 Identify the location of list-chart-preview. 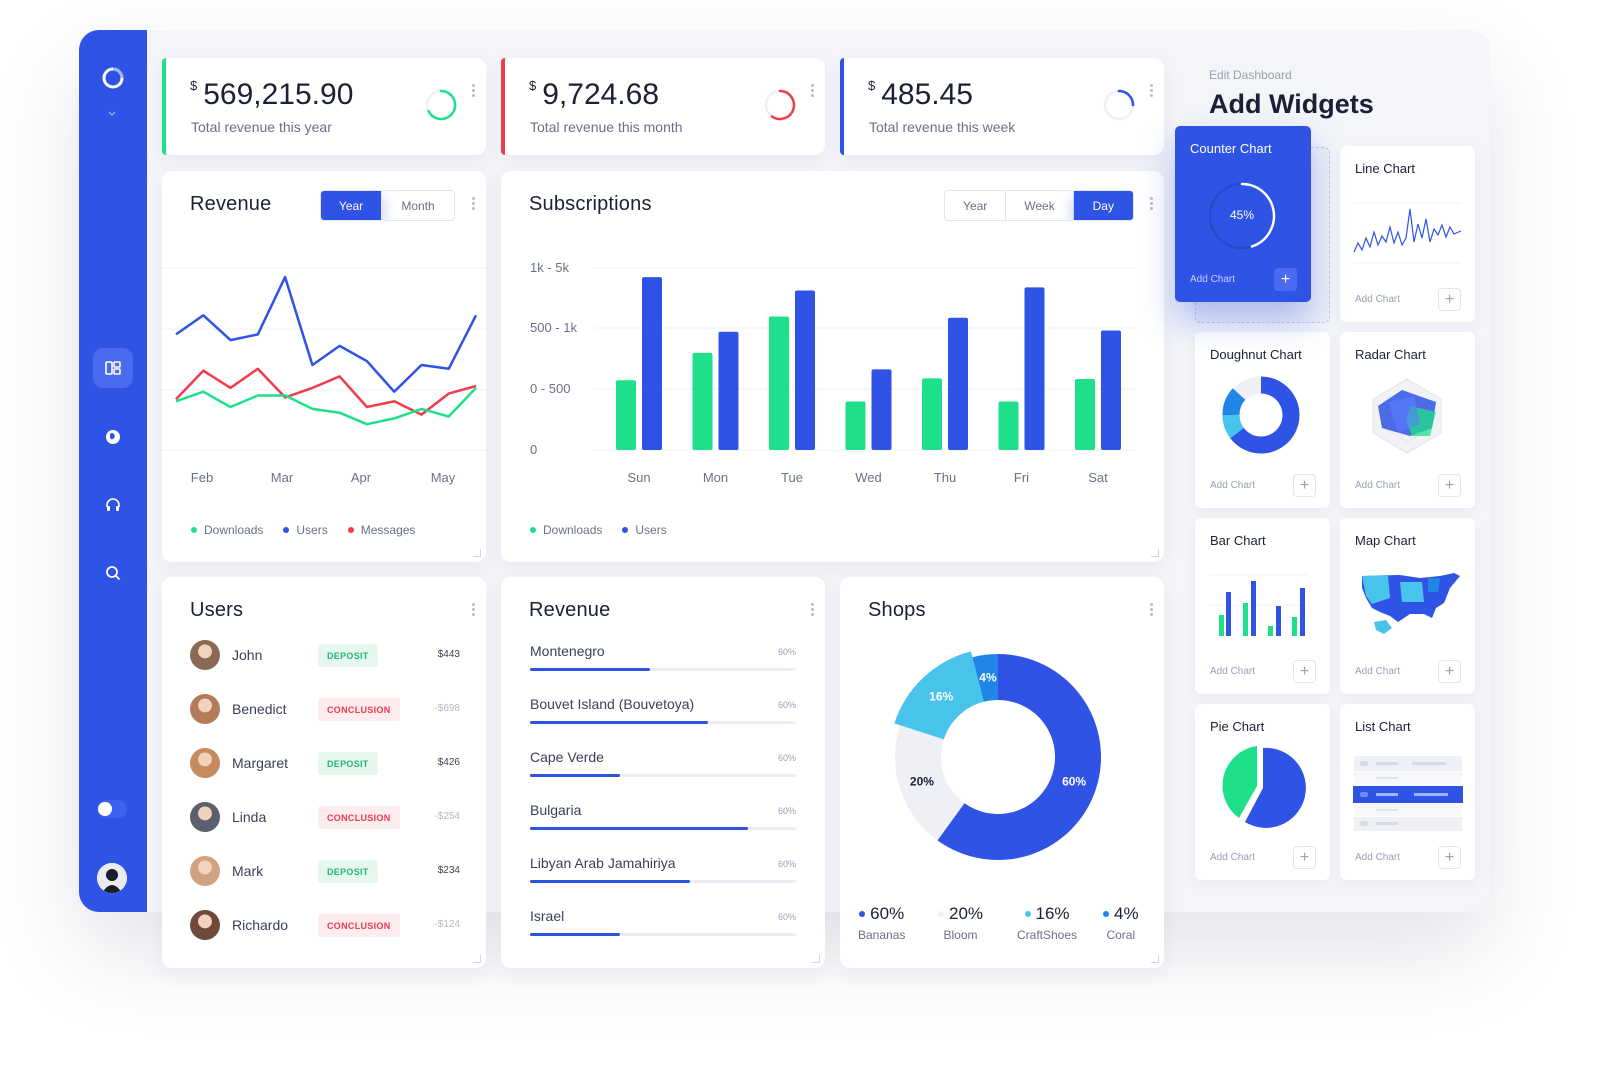
(1408, 793).